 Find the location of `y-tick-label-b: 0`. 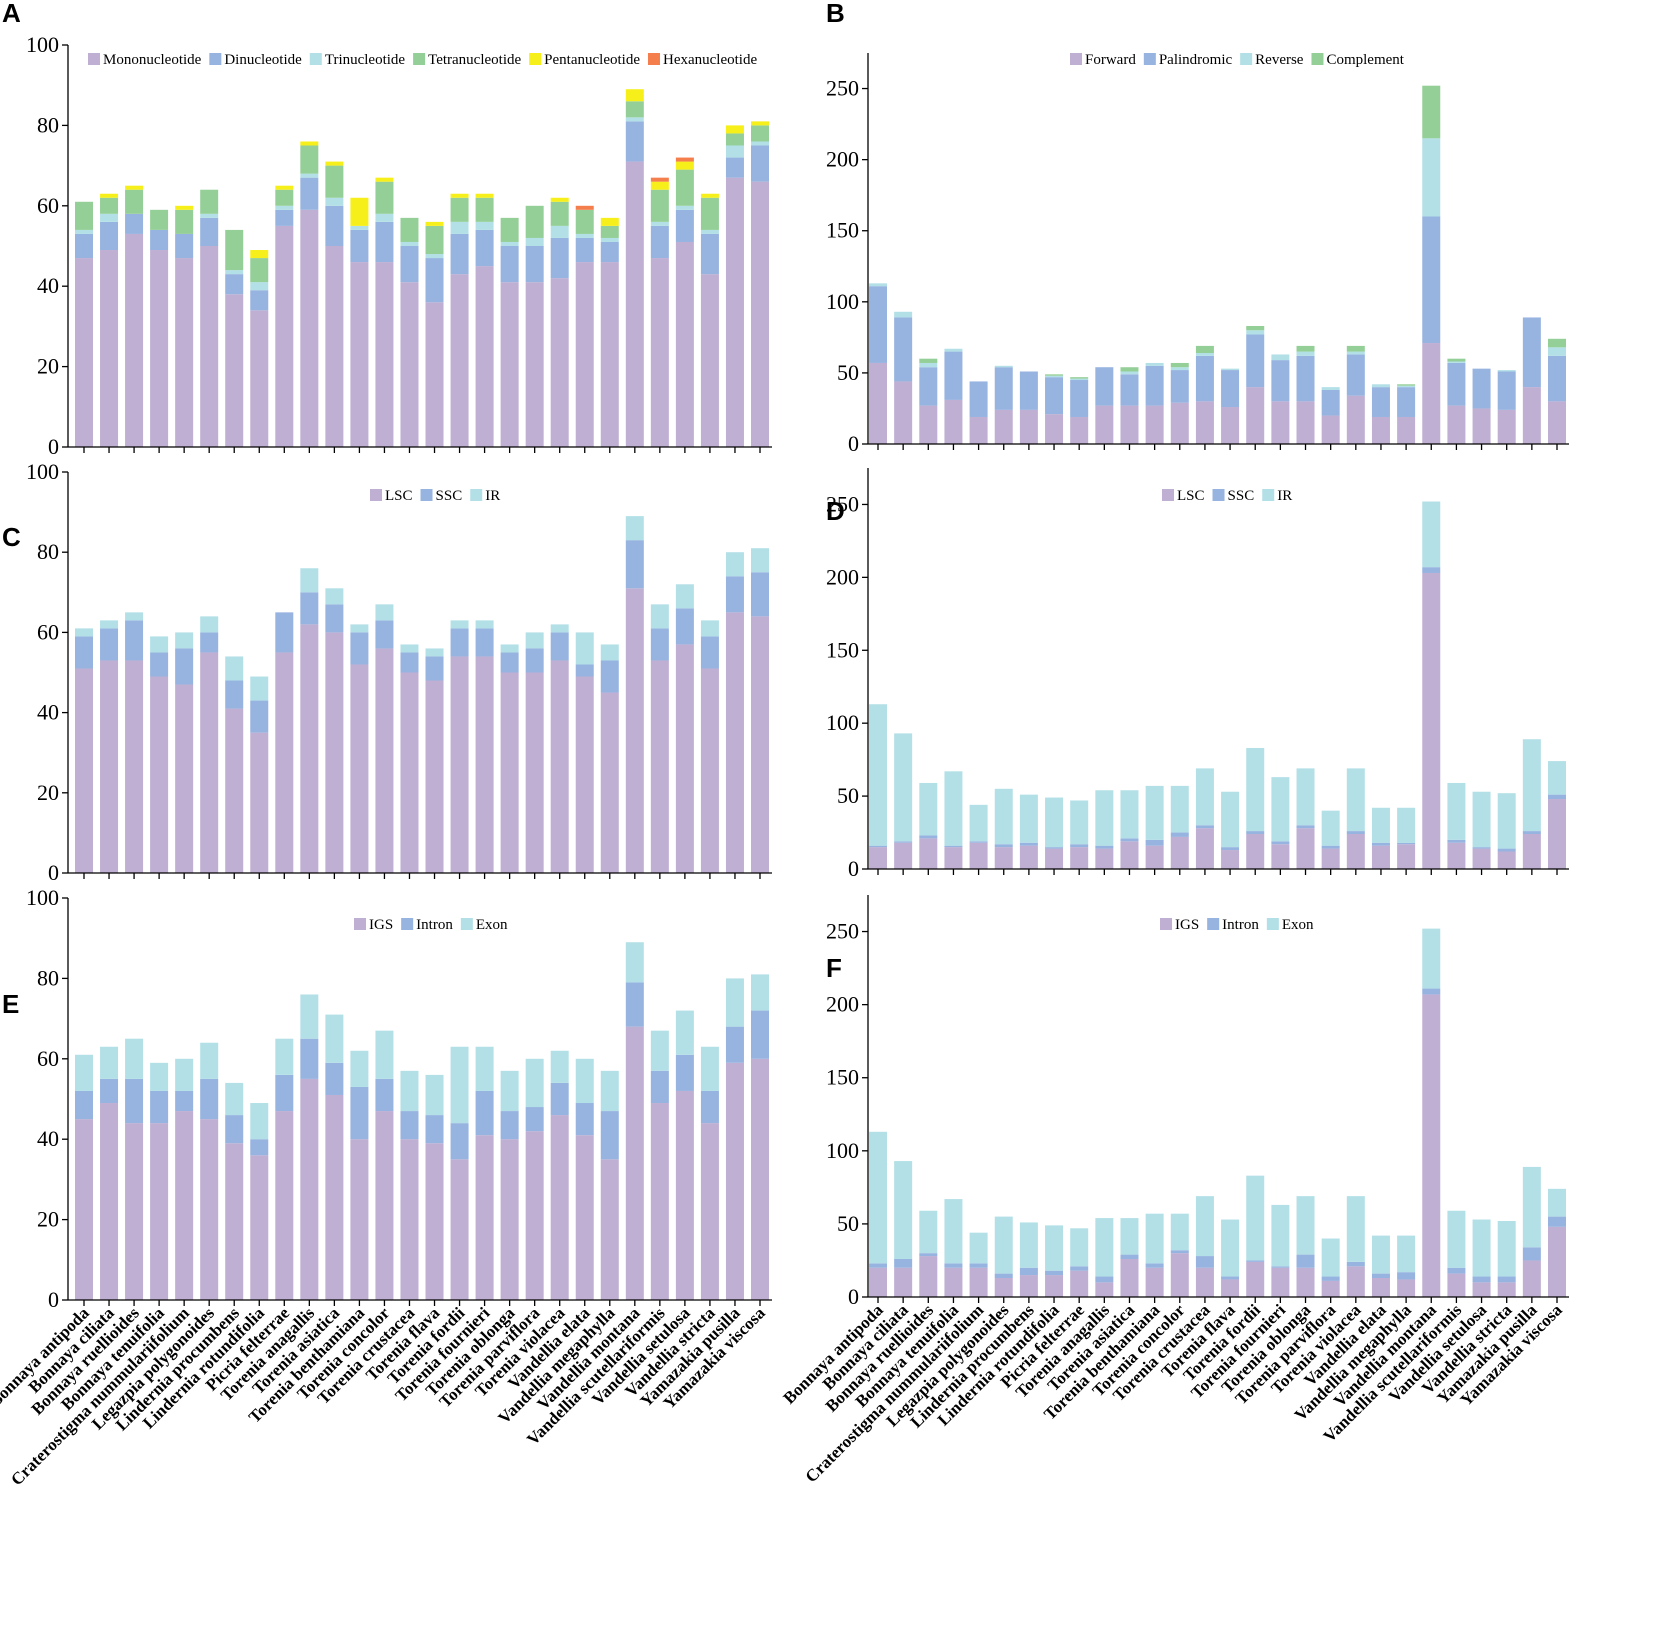

y-tick-label-b: 0 is located at coordinates (853, 443).